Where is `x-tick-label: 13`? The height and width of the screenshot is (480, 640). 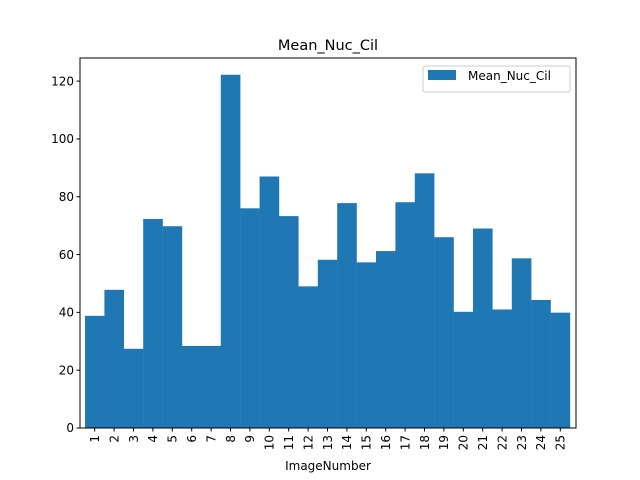 x-tick-label: 13 is located at coordinates (328, 442).